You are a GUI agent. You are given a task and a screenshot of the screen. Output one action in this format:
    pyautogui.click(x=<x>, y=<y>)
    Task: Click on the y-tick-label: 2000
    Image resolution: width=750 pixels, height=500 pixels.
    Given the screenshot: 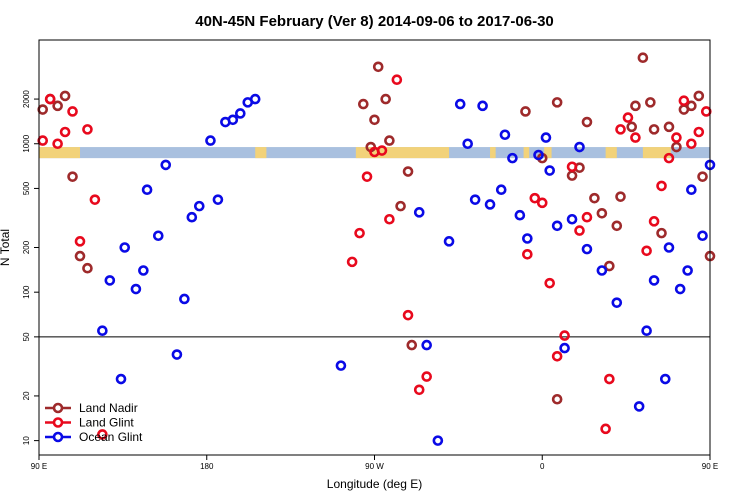 What is the action you would take?
    pyautogui.click(x=26, y=99)
    